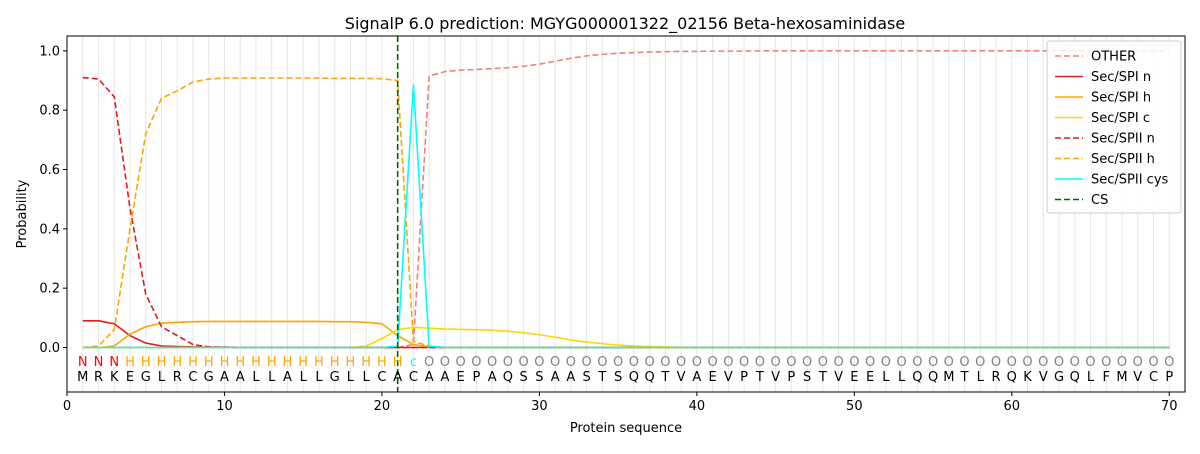  Describe the element at coordinates (413, 362) in the screenshot. I see `annotation-label: c` at that location.